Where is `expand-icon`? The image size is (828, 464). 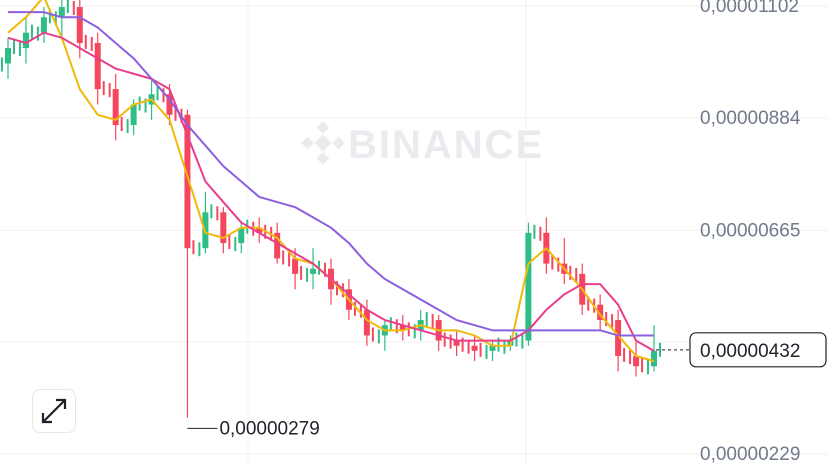 expand-icon is located at coordinates (54, 411).